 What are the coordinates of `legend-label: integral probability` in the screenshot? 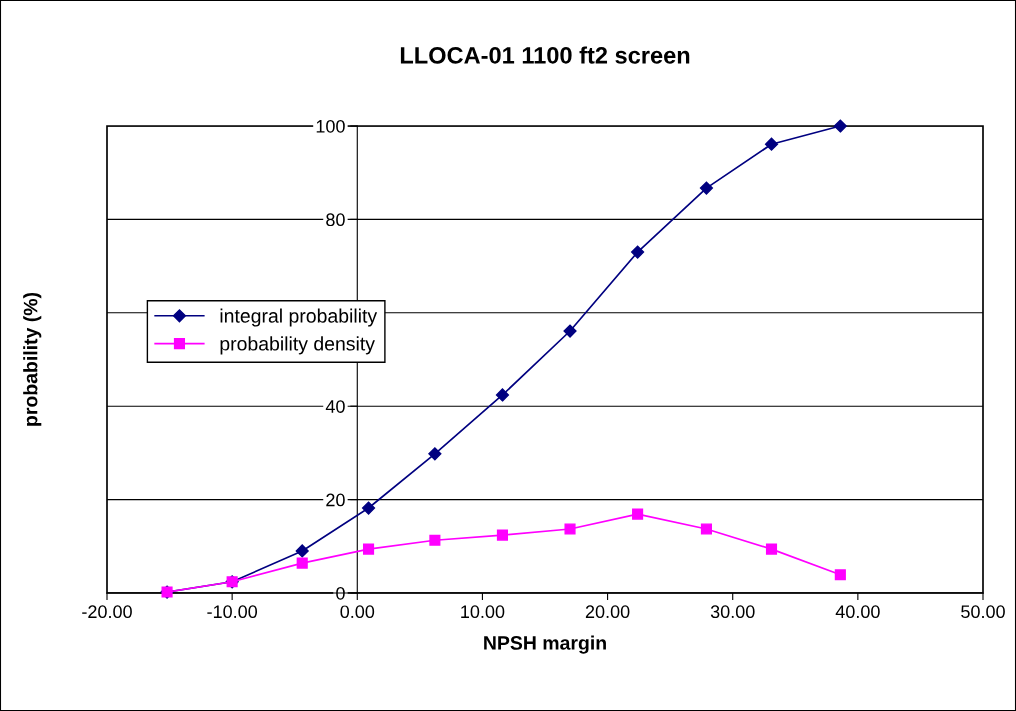 It's located at (299, 317).